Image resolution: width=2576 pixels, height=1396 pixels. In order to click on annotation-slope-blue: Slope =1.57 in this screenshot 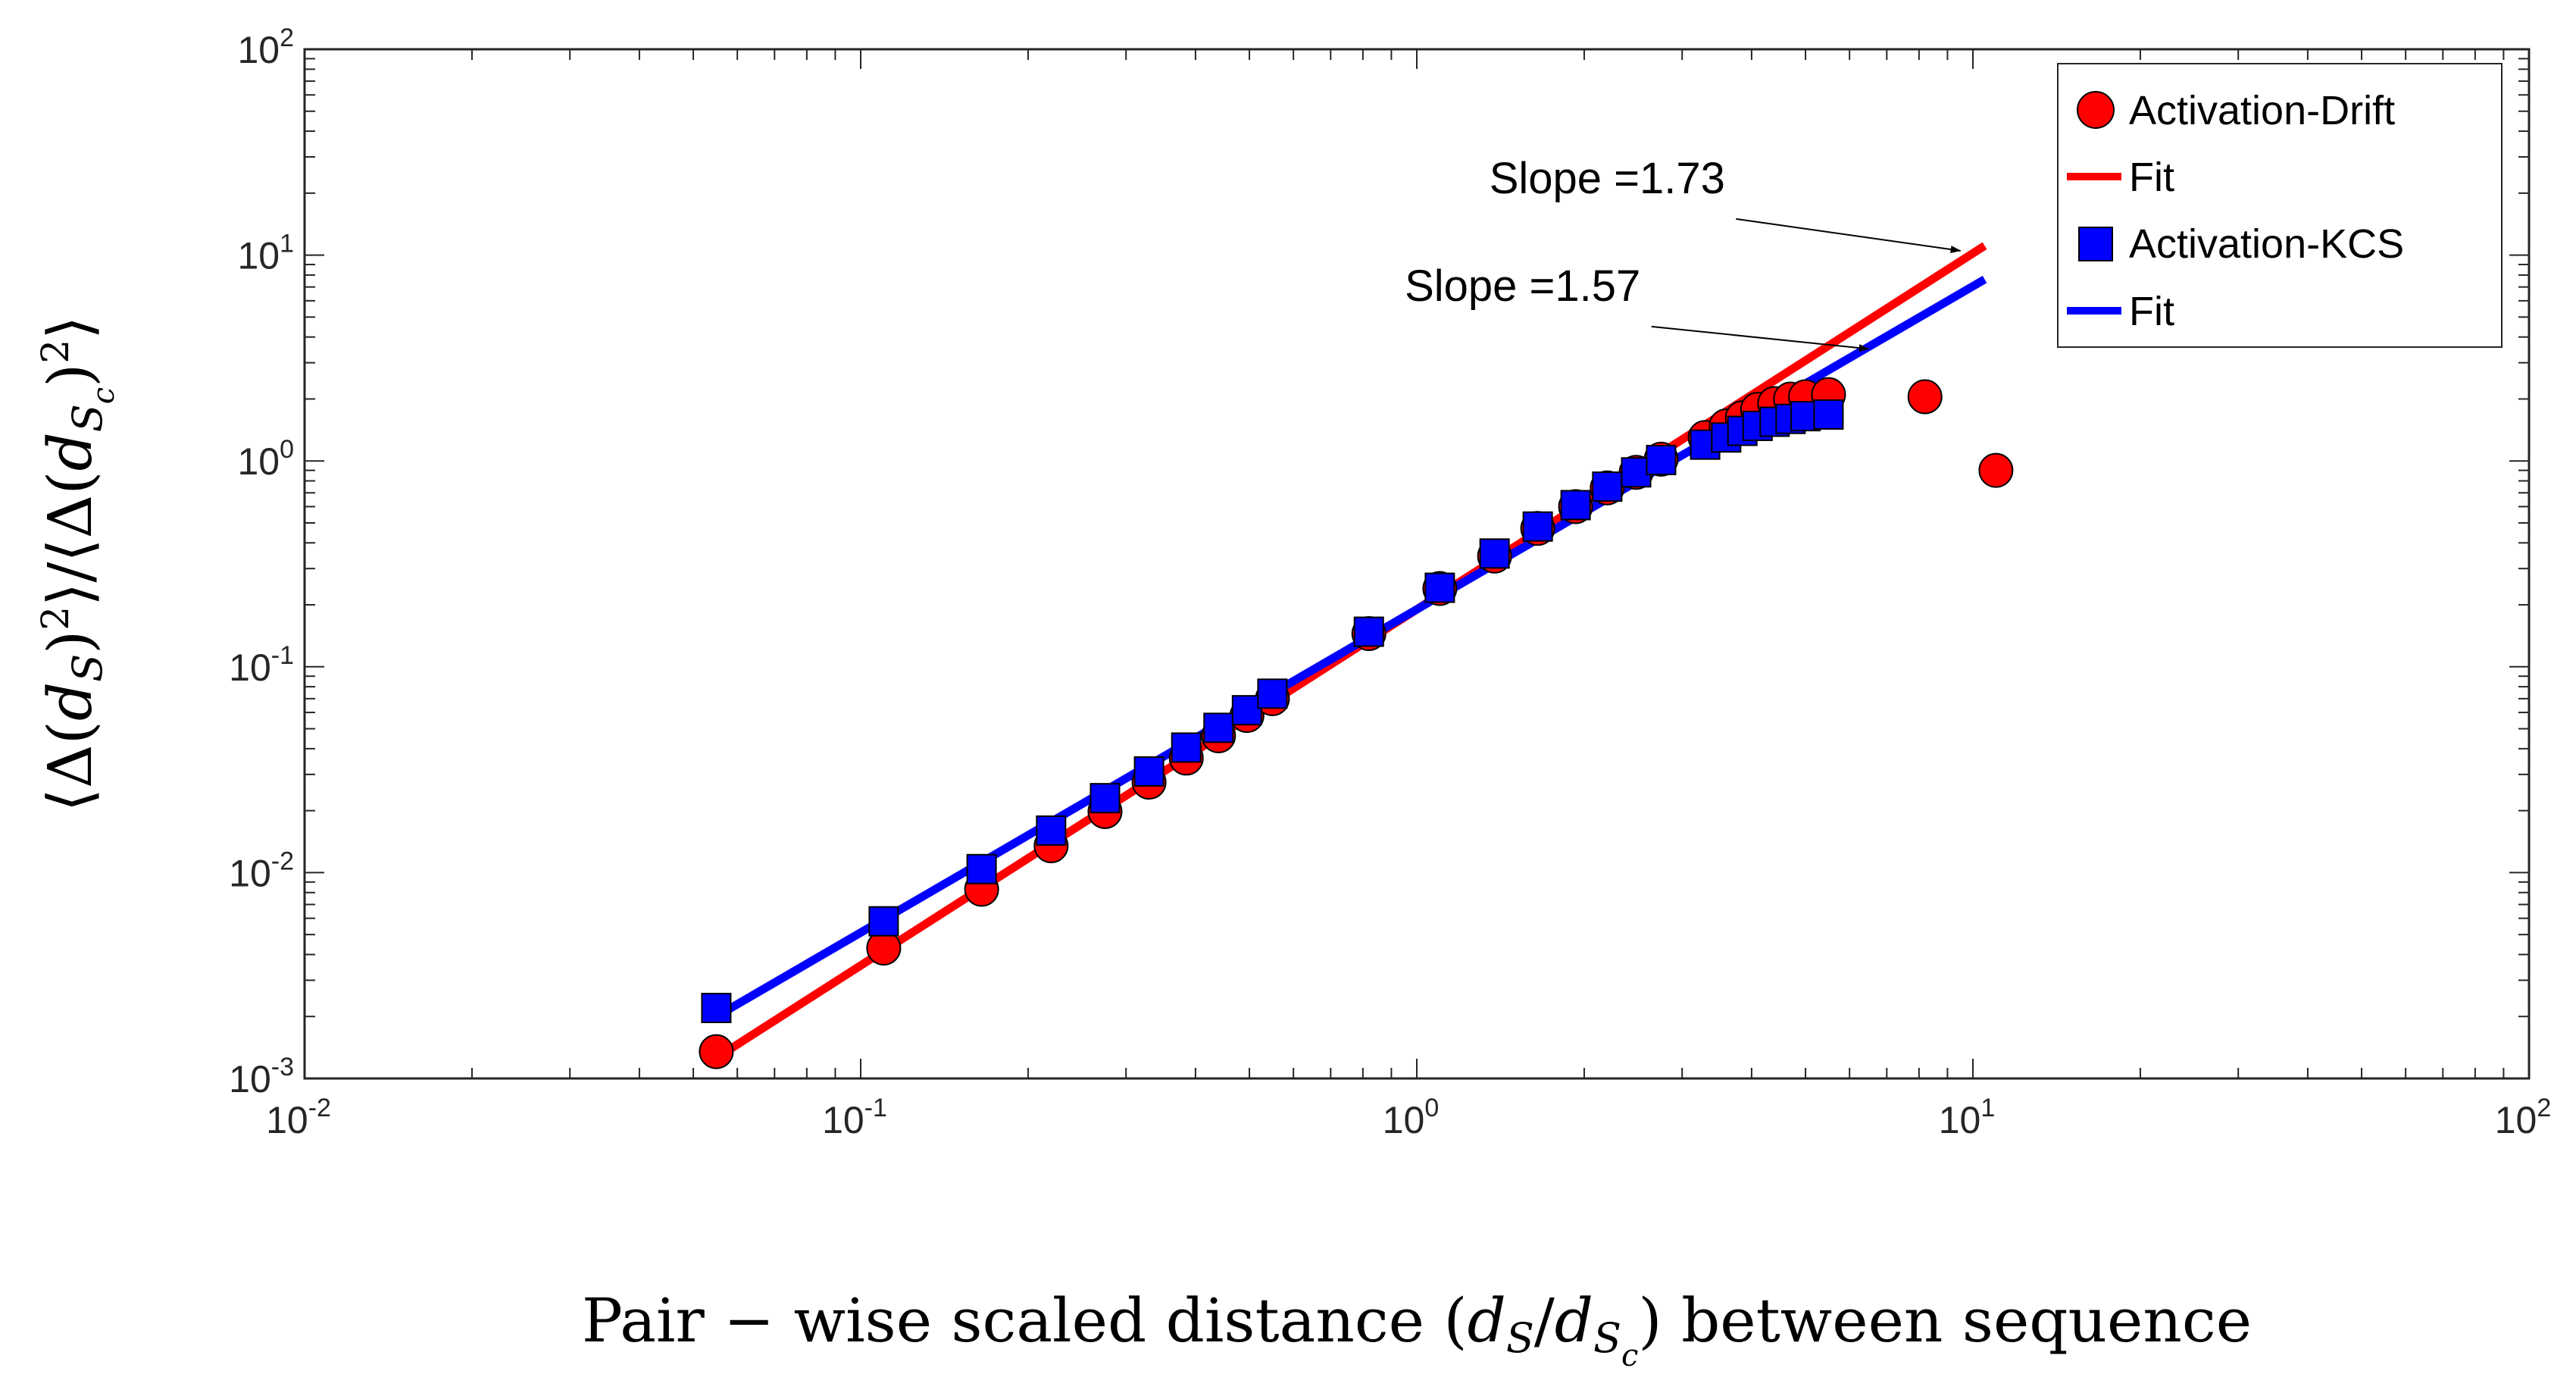, I will do `click(1523, 286)`.